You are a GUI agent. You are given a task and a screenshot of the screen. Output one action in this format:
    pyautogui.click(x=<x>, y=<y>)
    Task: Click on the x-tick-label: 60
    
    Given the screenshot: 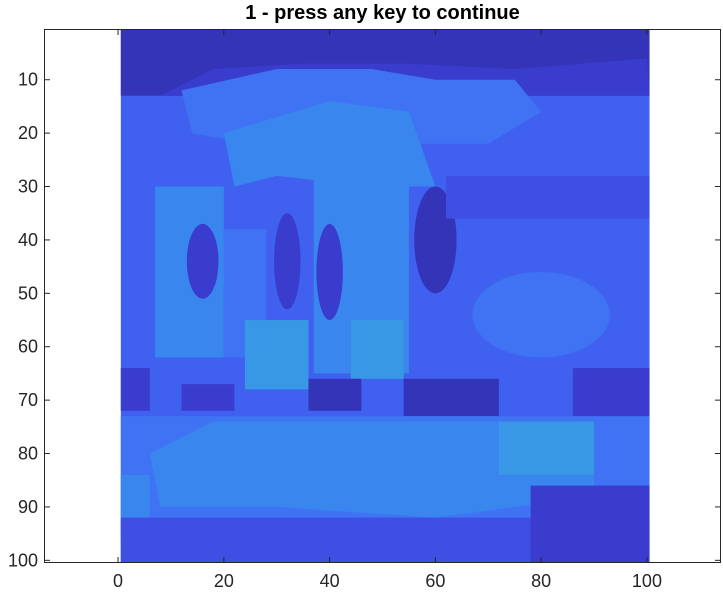 What is the action you would take?
    pyautogui.click(x=435, y=581)
    